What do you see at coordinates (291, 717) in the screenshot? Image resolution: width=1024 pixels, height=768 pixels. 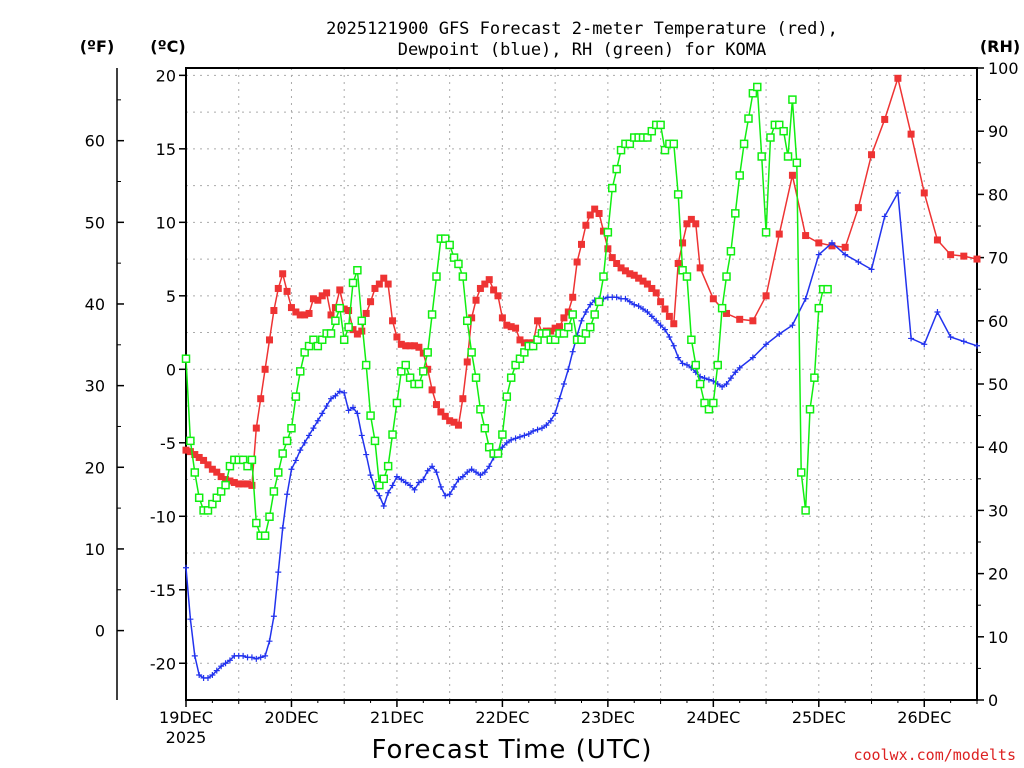 I see `x-tick-label: 20DEC` at bounding box center [291, 717].